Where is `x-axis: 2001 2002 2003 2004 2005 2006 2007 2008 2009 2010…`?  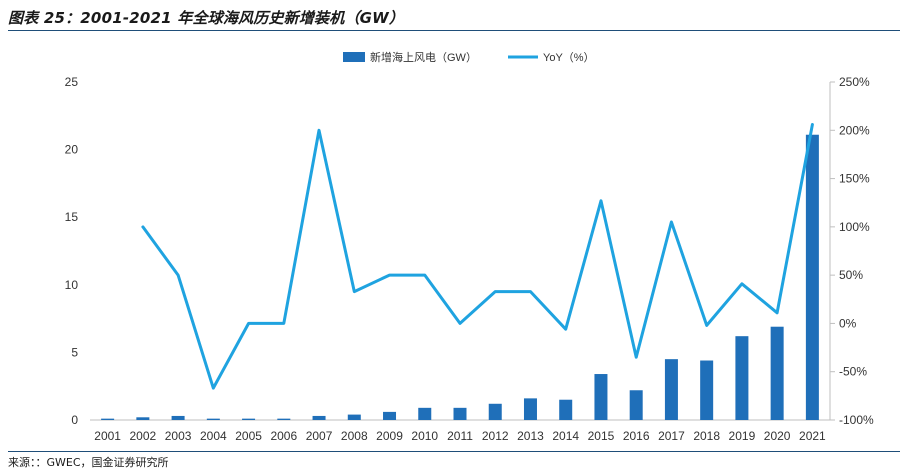
x-axis: 2001 2002 2003 2004 2005 2006 2007 2008 2009 2010… is located at coordinates (460, 431).